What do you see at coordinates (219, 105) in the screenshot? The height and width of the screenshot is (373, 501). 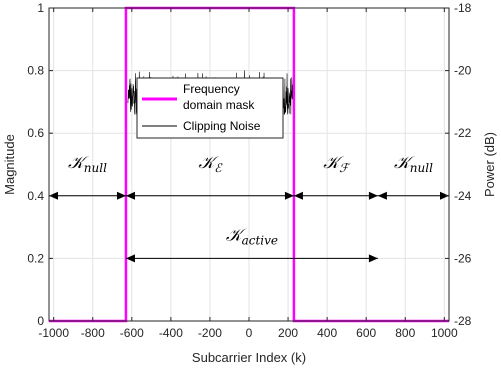 I see `legend-mask-label-line2: domain mask` at bounding box center [219, 105].